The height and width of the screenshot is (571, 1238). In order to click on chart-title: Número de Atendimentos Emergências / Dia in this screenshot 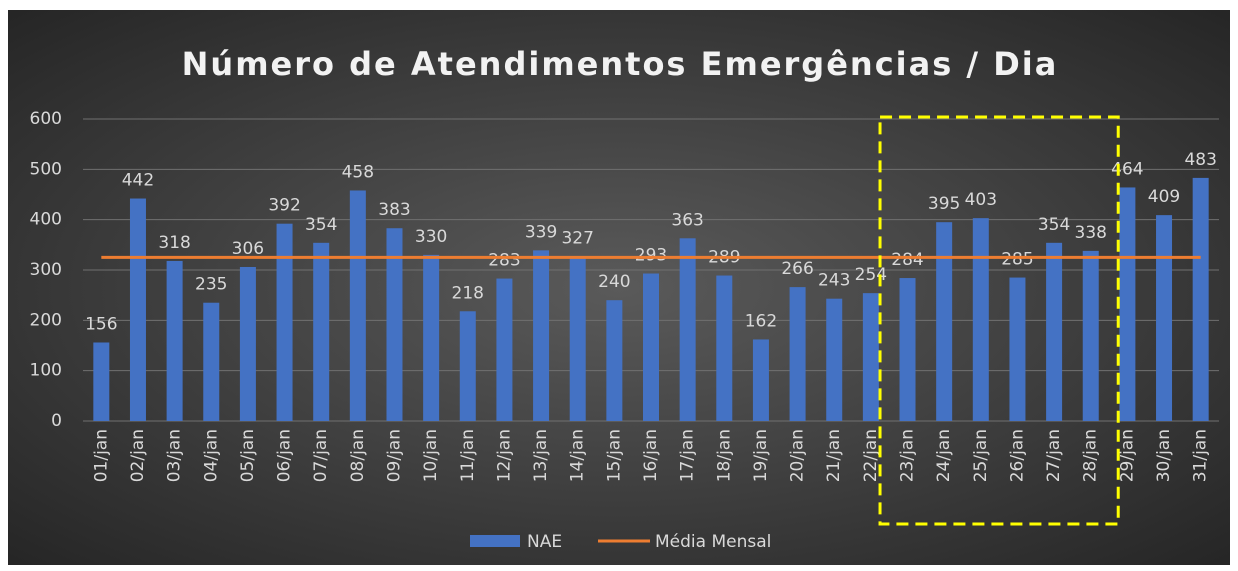, I will do `click(620, 64)`.